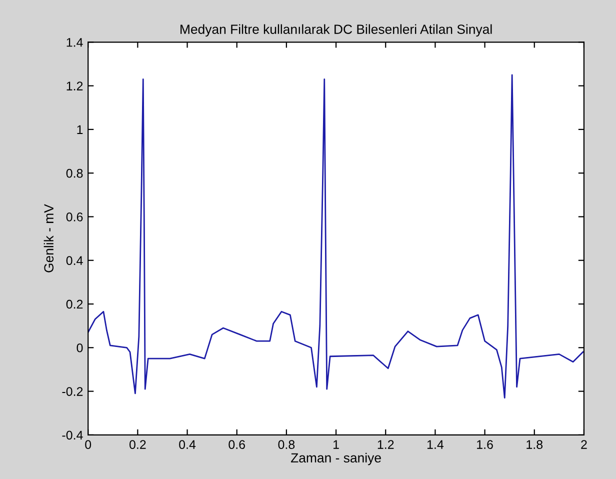  I want to click on y-tick-label: 0.8, so click(74, 173).